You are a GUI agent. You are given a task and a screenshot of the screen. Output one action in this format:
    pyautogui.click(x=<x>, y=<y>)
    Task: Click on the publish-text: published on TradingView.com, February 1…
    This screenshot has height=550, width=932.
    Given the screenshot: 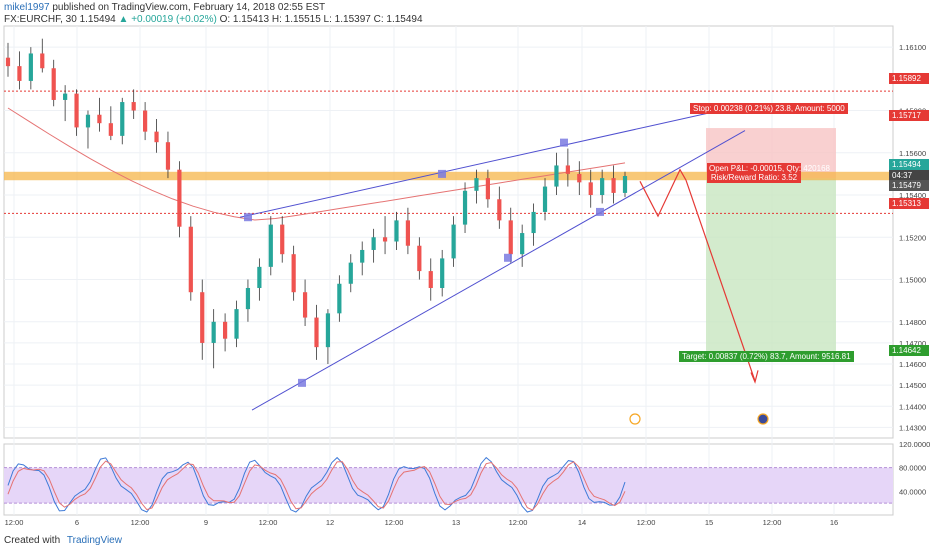 What is the action you would take?
    pyautogui.click(x=189, y=7)
    